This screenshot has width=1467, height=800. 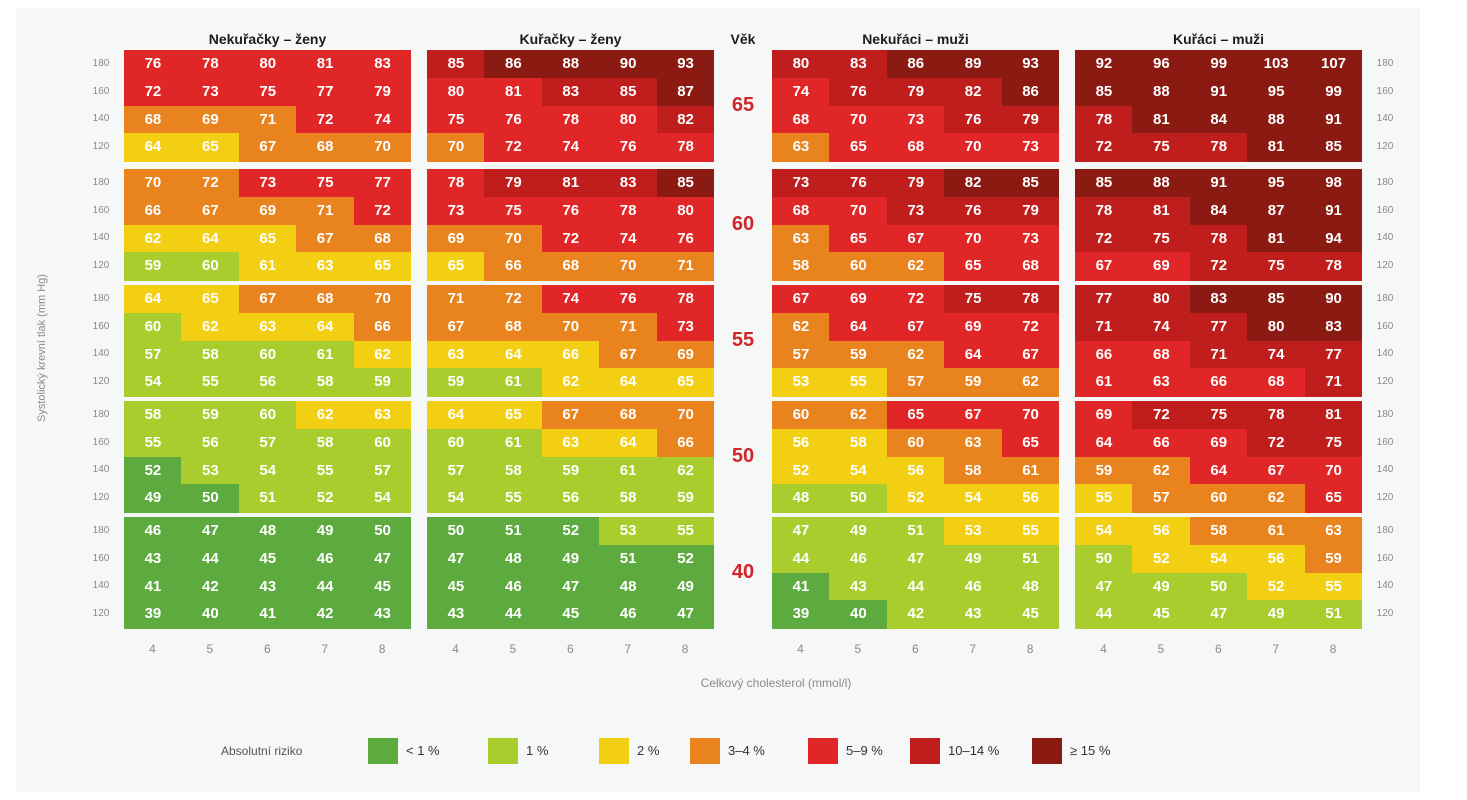 I want to click on age-block: 60 62 65 67 70 56 58 60 63 65 52 54 56 58 61 48 50 52 54 56, so click(x=916, y=457).